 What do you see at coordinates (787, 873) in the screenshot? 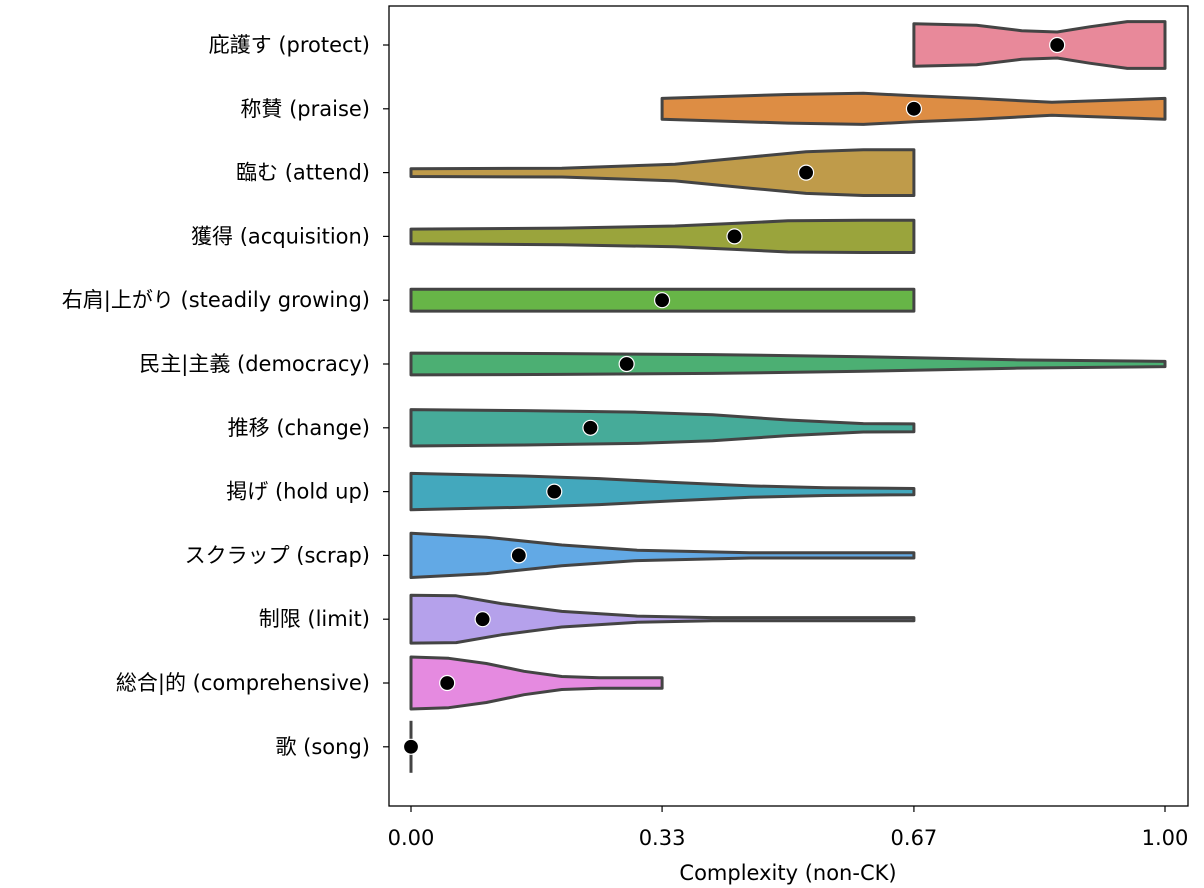
I see `x-axis-title: Complexity (non-CK)` at bounding box center [787, 873].